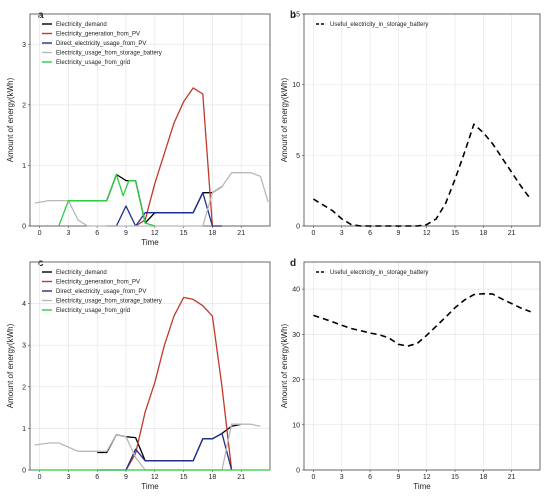 The height and width of the screenshot is (496, 550). What do you see at coordinates (296, 290) in the screenshot?
I see `y-tick-label: 40` at bounding box center [296, 290].